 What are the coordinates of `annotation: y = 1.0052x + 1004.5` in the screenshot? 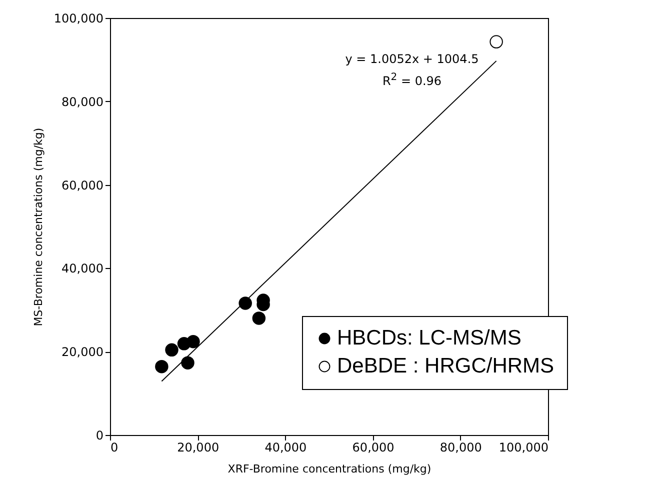 It's located at (412, 59).